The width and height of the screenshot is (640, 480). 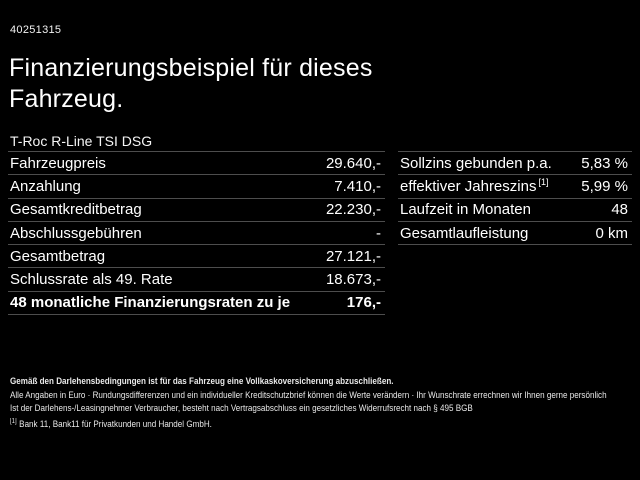 I want to click on table-row: Gesamtlaufleistung 0 km, so click(x=515, y=232).